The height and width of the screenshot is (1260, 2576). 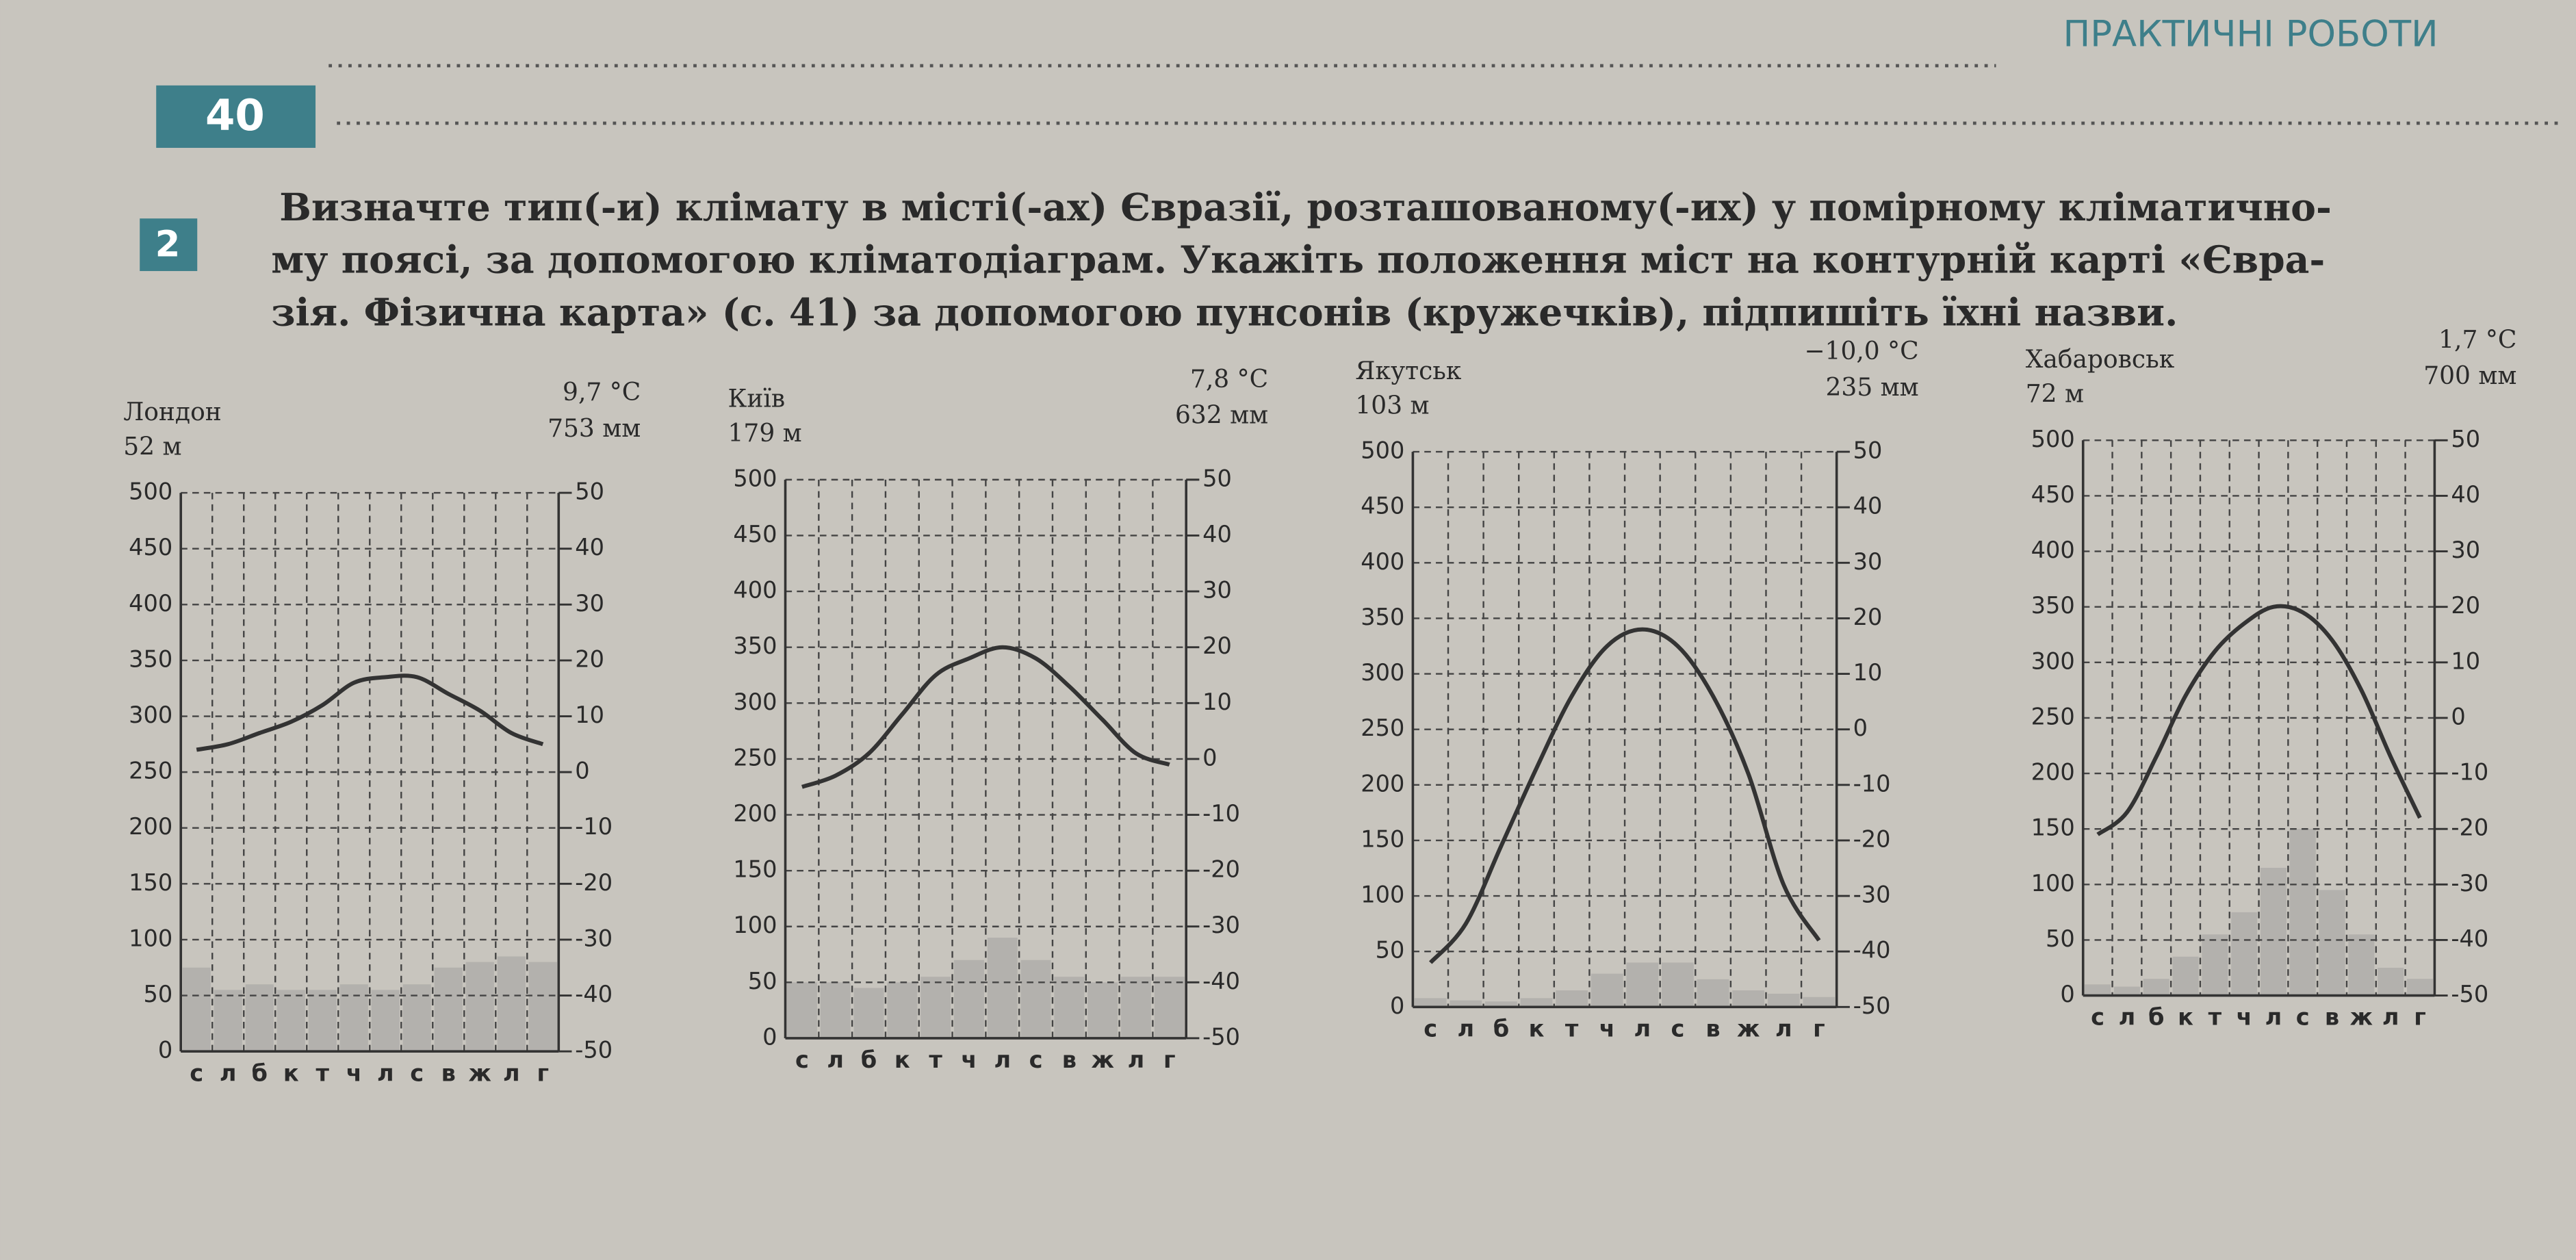 What do you see at coordinates (594, 429) in the screenshot?
I see `annual-precipitation: 753 мм` at bounding box center [594, 429].